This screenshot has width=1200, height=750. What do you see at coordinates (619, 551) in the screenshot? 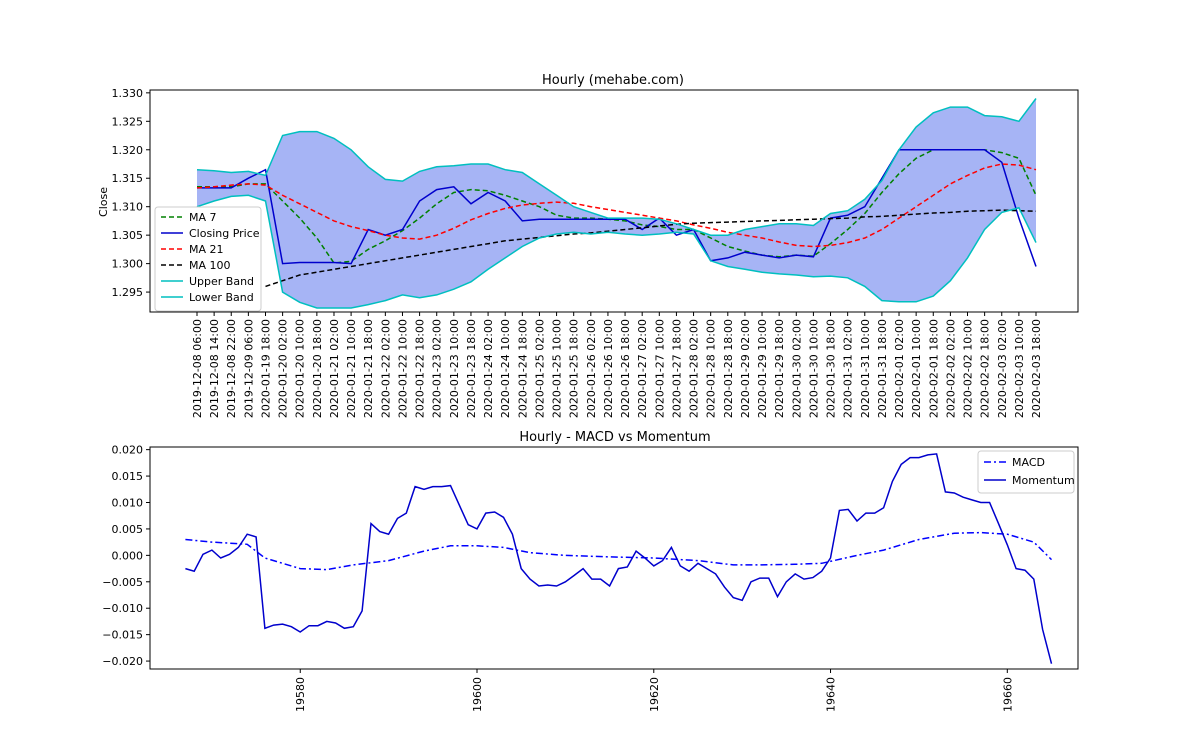
I see `series-macd` at bounding box center [619, 551].